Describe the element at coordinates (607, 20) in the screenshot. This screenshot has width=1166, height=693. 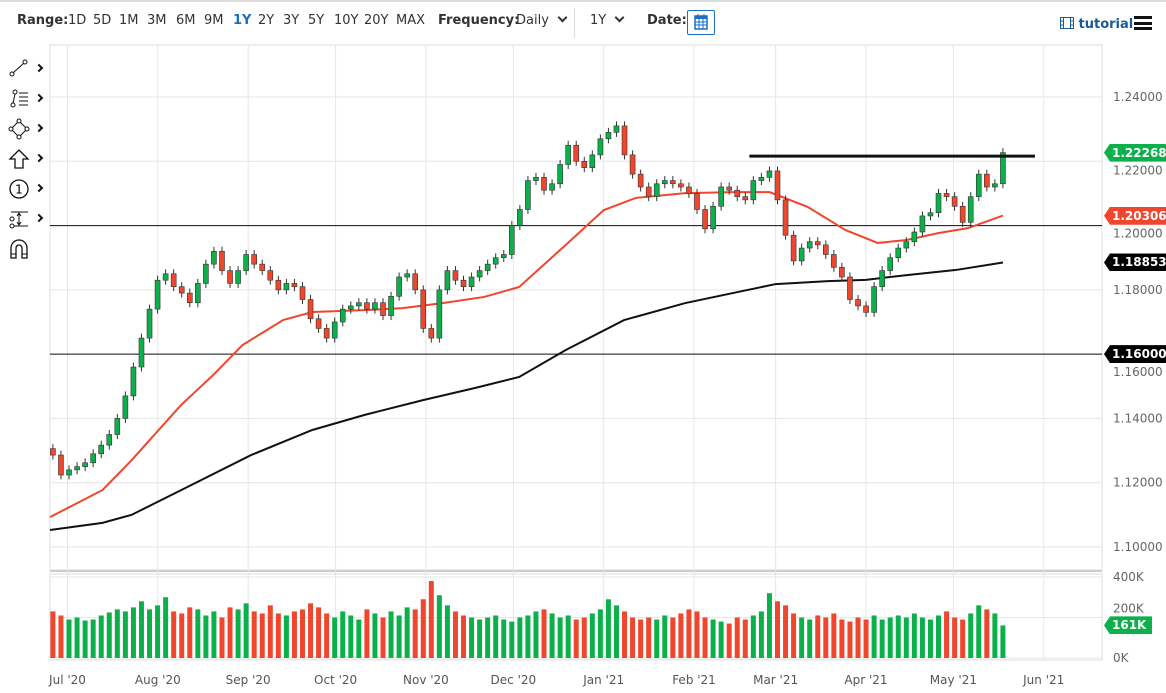
I see `period-select: 1Y` at that location.